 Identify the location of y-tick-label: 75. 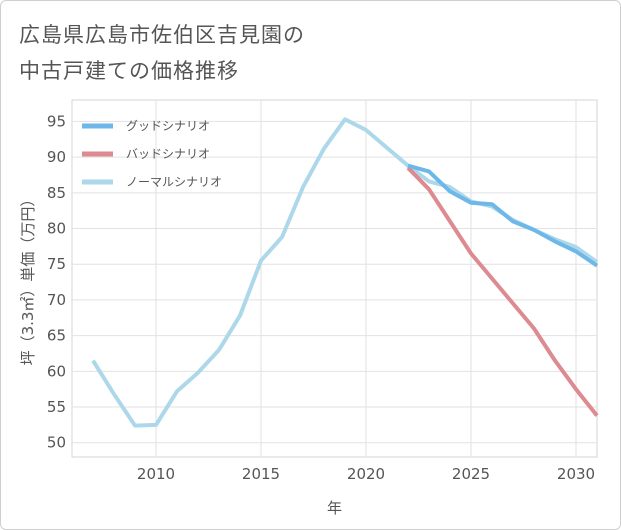
(56, 264).